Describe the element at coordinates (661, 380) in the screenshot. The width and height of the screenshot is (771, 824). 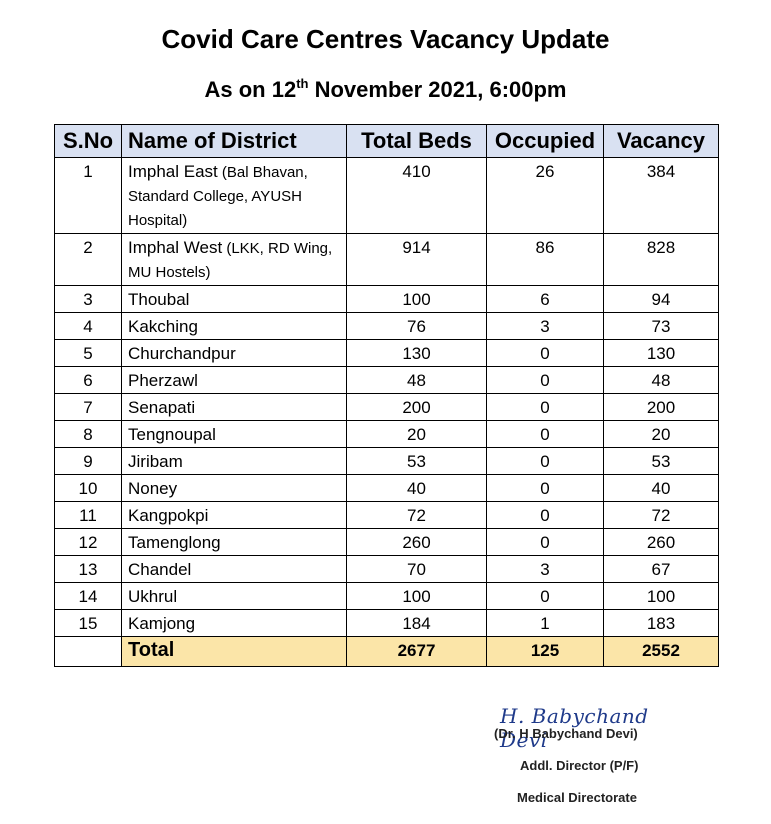
I see `vacancy-cell: 48` at that location.